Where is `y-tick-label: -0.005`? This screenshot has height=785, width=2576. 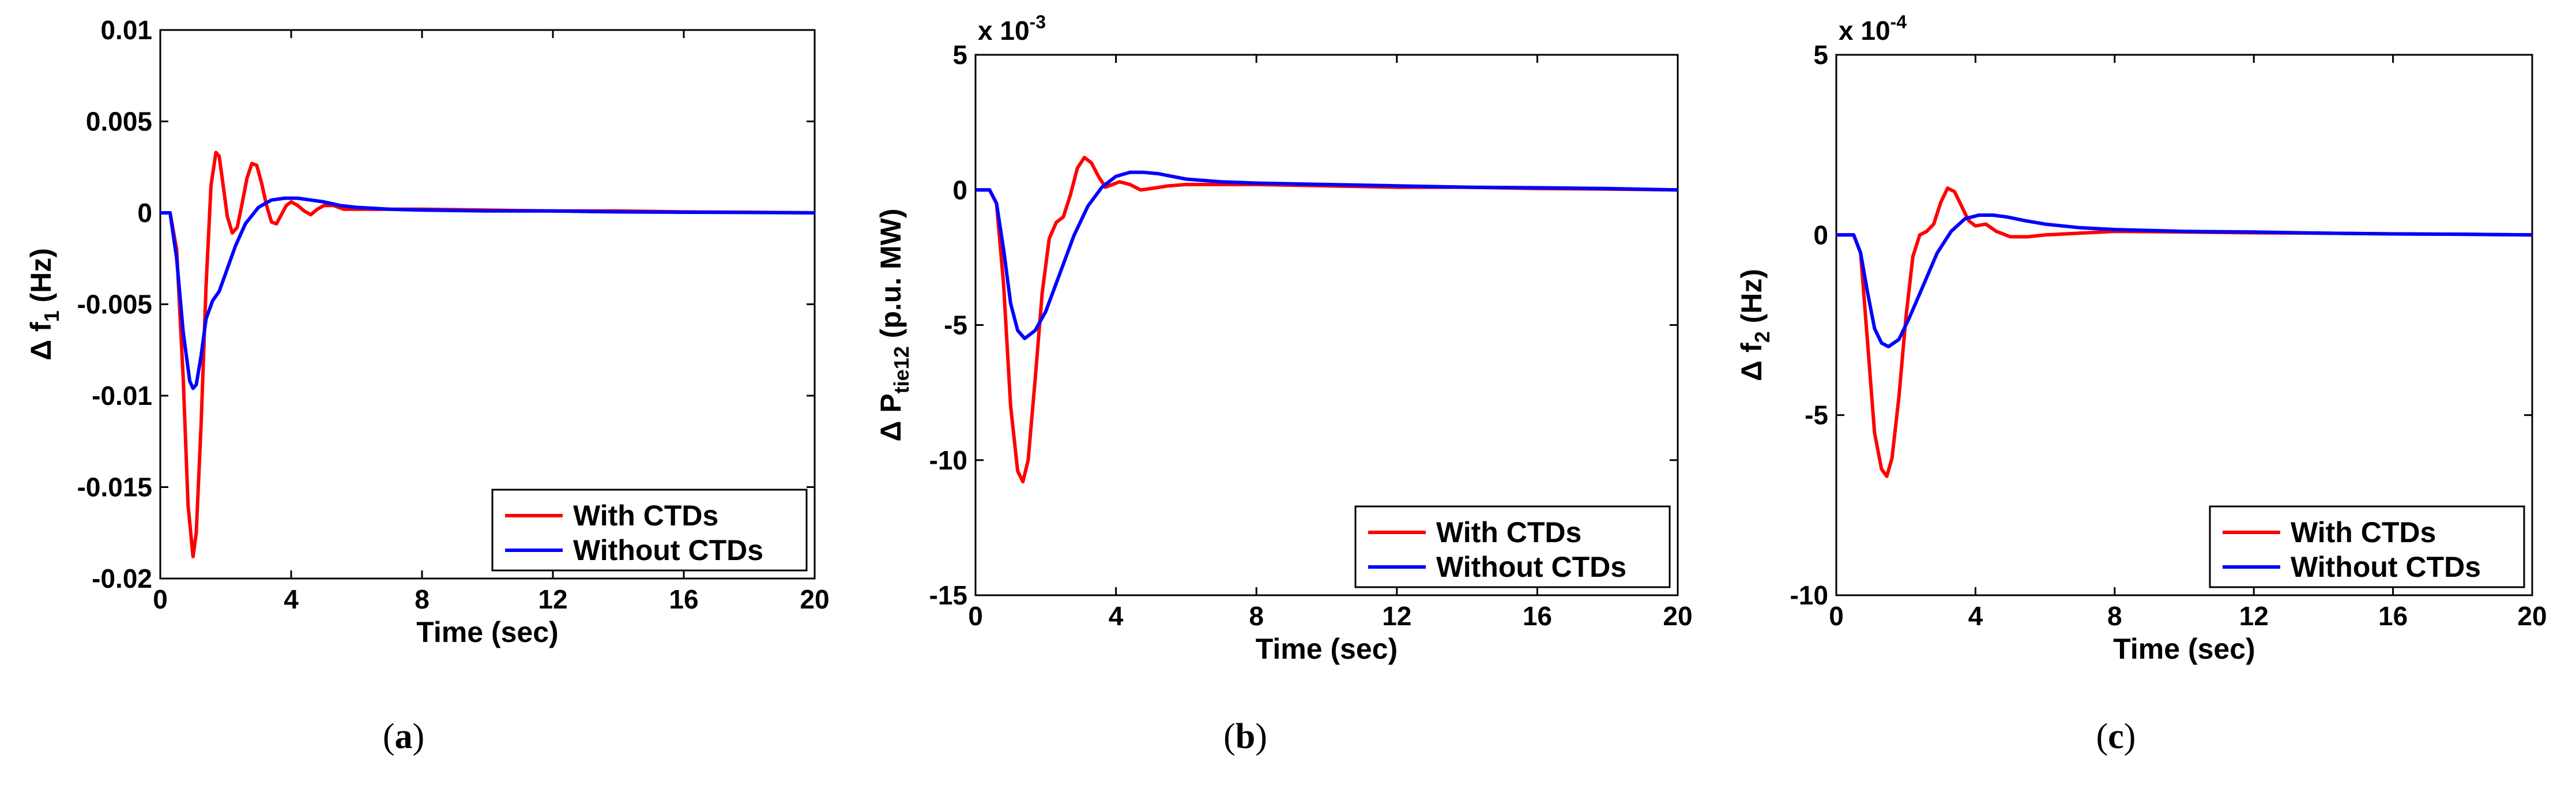 y-tick-label: -0.005 is located at coordinates (114, 305).